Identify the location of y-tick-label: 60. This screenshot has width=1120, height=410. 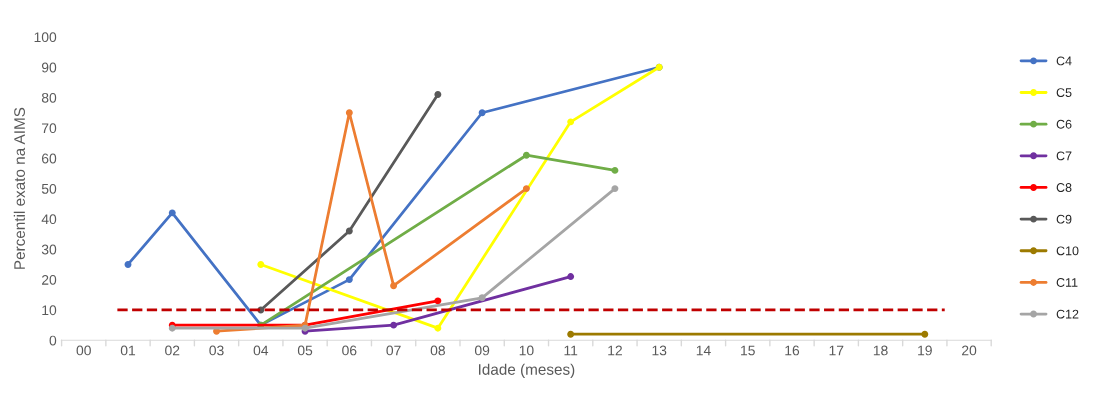
(49, 158).